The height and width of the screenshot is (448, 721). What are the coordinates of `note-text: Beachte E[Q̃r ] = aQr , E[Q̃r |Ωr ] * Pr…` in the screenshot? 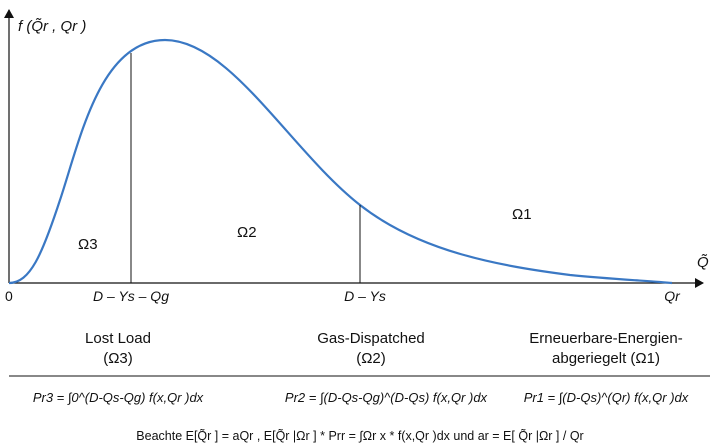 It's located at (359, 435).